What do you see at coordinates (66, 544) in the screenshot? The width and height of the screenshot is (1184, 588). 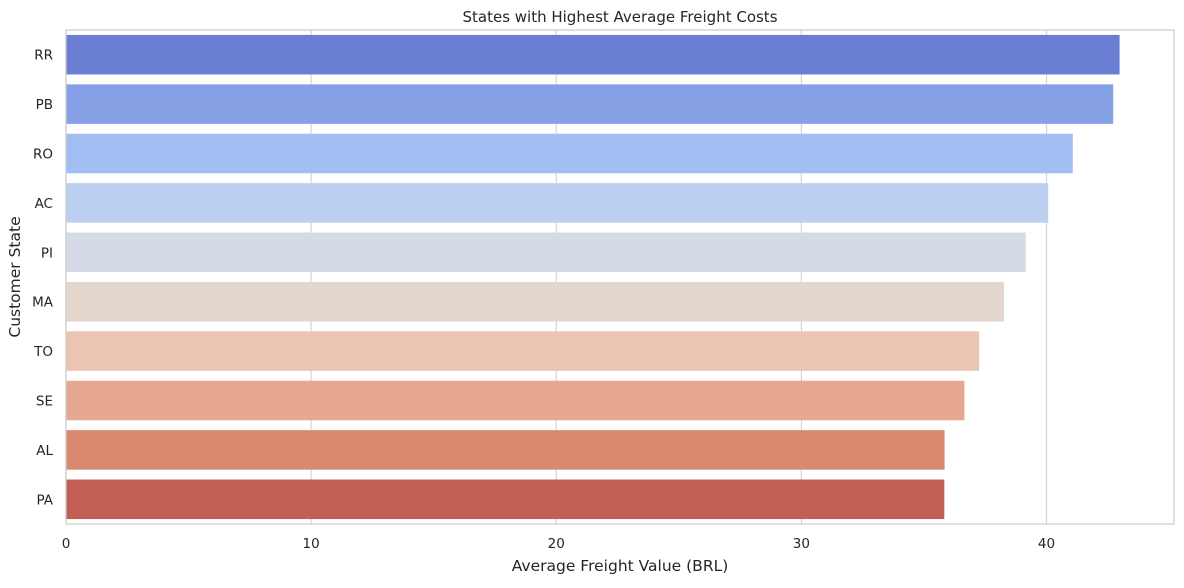 I see `x-tick-label: 0` at bounding box center [66, 544].